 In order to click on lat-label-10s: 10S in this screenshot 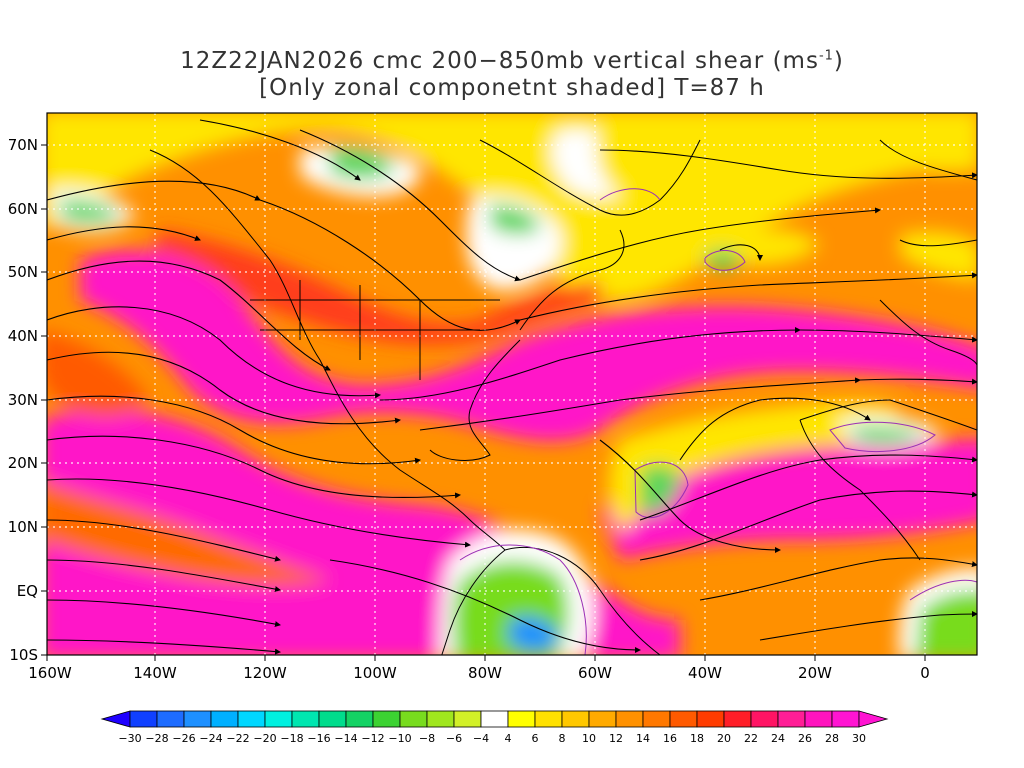, I will do `click(23, 655)`.